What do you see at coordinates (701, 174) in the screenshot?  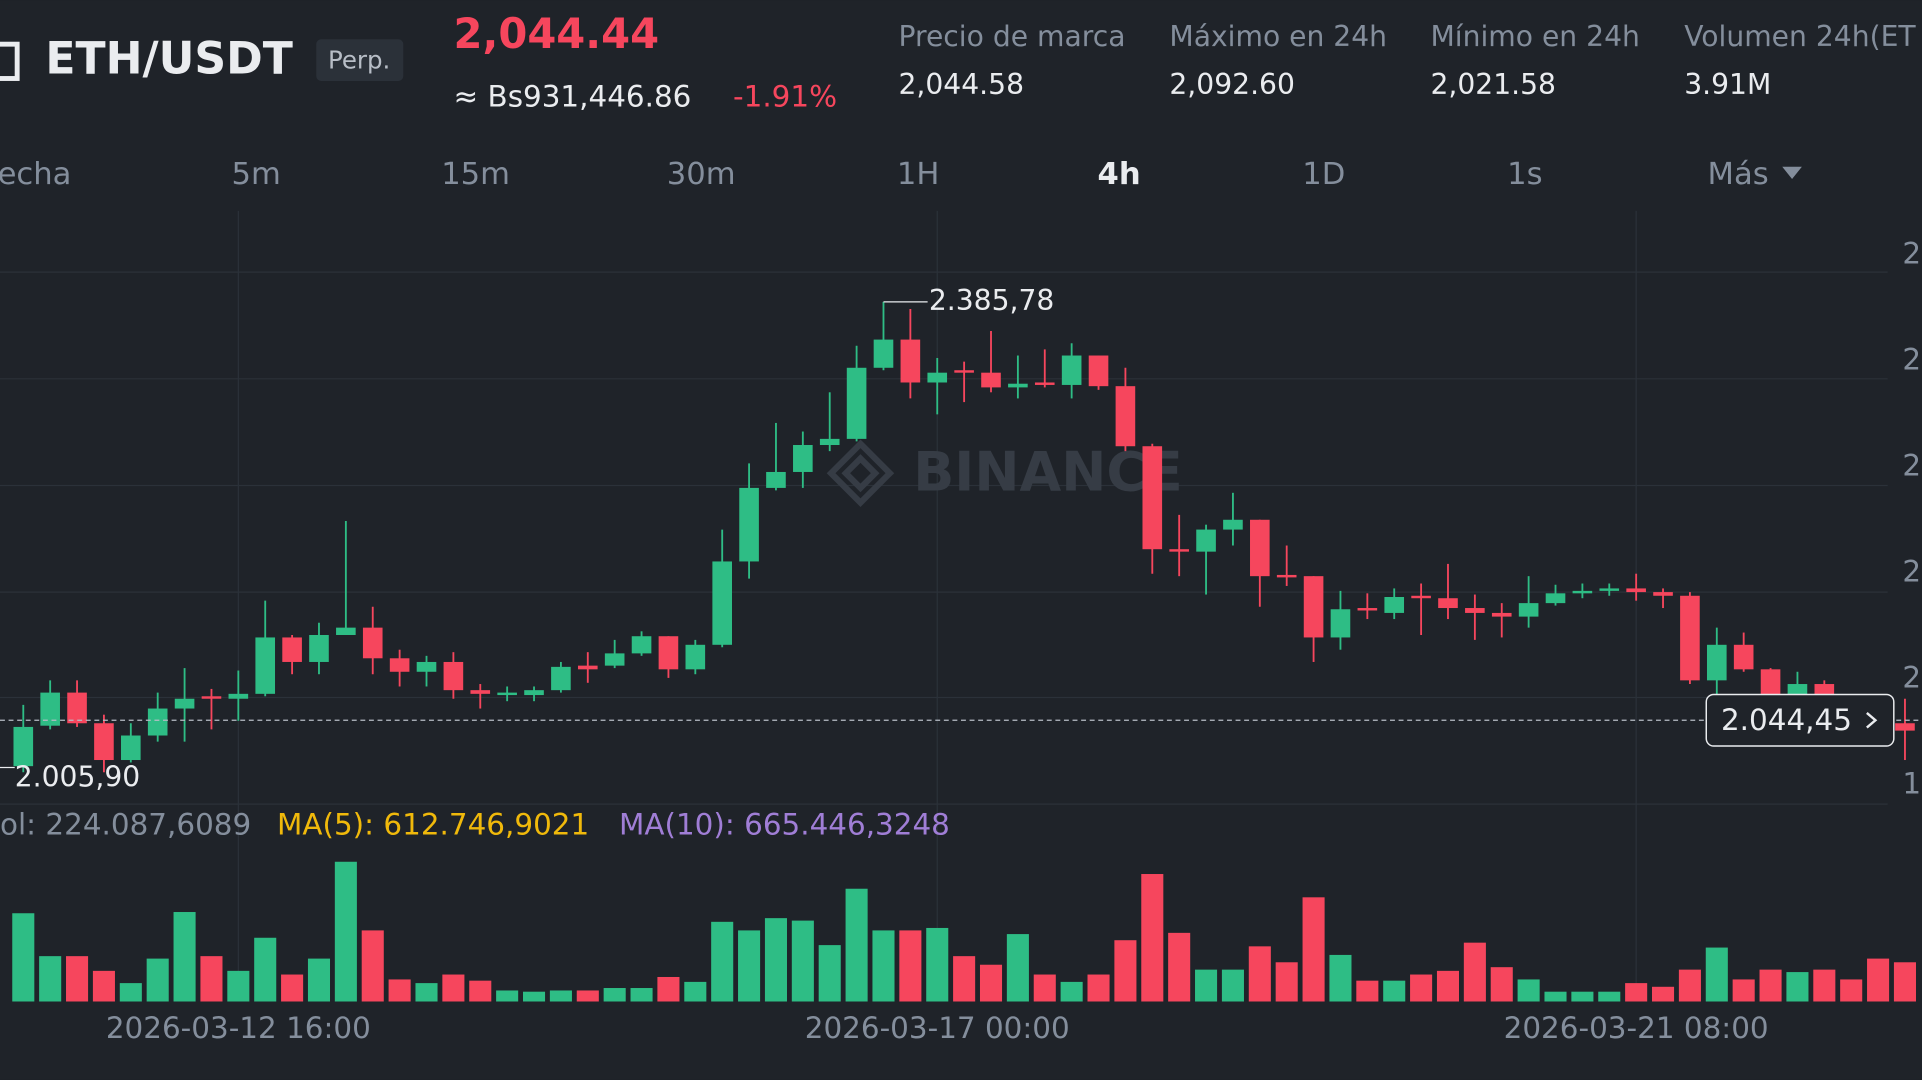 I see `interval-tab: 30m` at bounding box center [701, 174].